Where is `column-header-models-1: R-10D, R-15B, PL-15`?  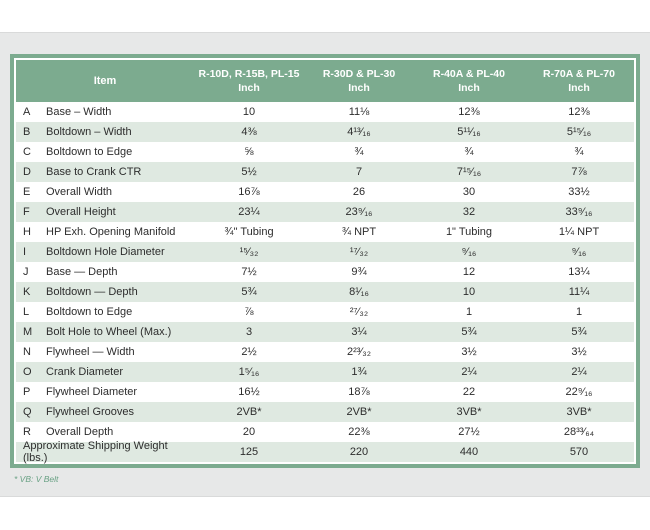
column-header-models-1: R-10D, R-15B, PL-15 is located at coordinates (249, 73).